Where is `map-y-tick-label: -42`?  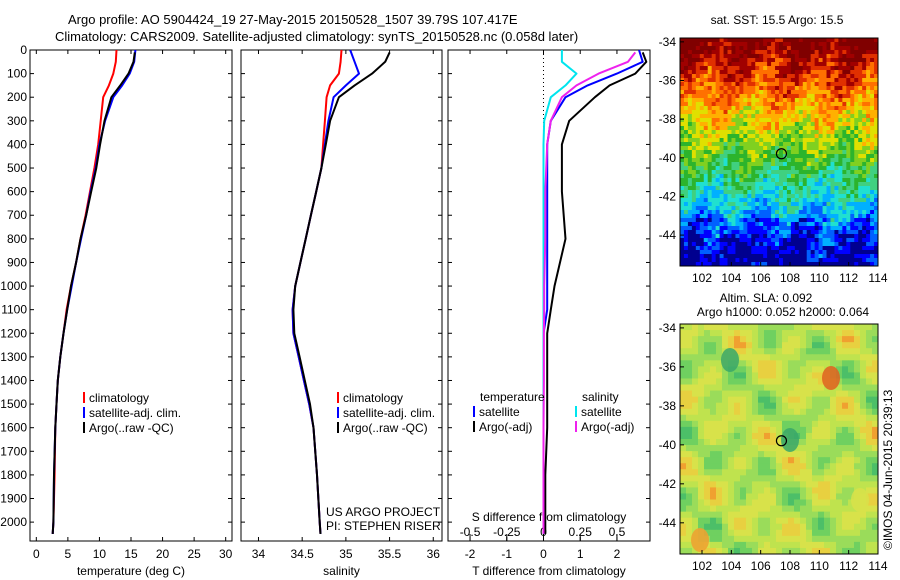
map-y-tick-label: -42 is located at coordinates (668, 196).